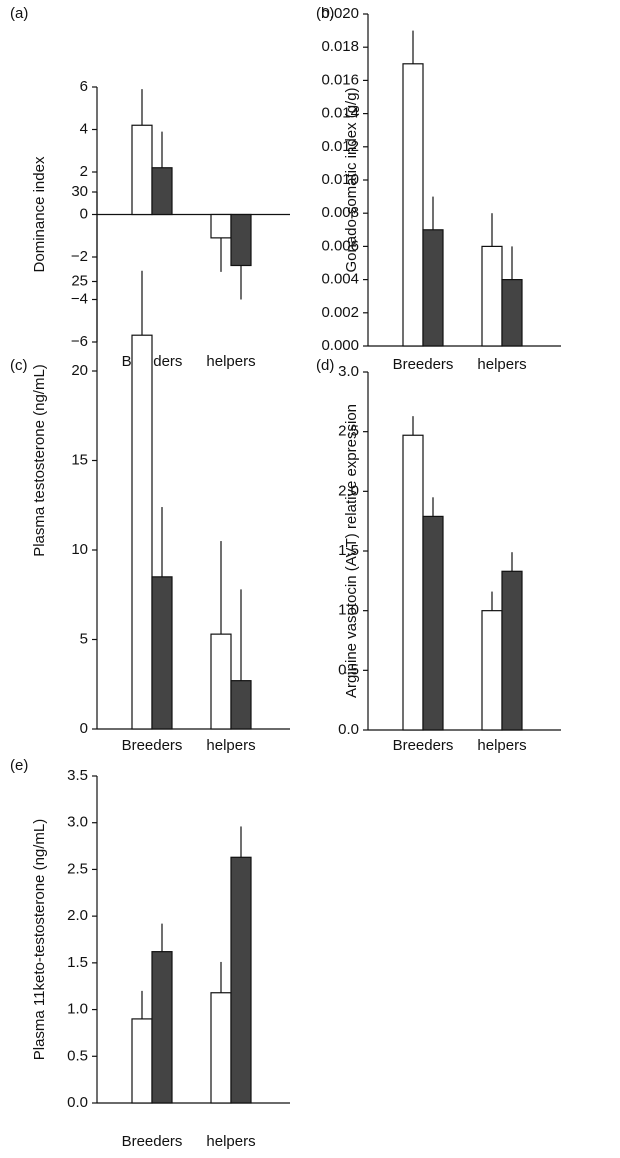  What do you see at coordinates (340, 345) in the screenshot?
I see `y-tick-label: 0.000` at bounding box center [340, 345].